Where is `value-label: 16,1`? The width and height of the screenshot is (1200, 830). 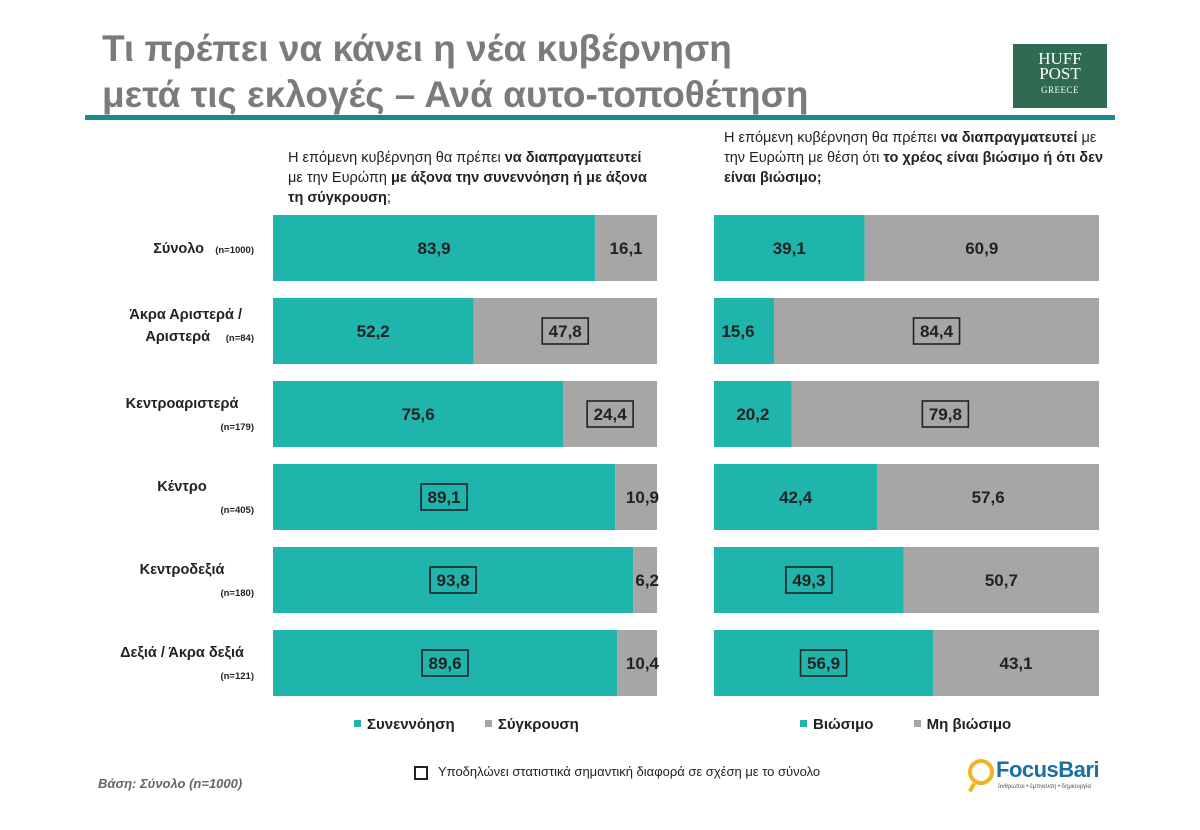
value-label: 16,1 is located at coordinates (626, 248).